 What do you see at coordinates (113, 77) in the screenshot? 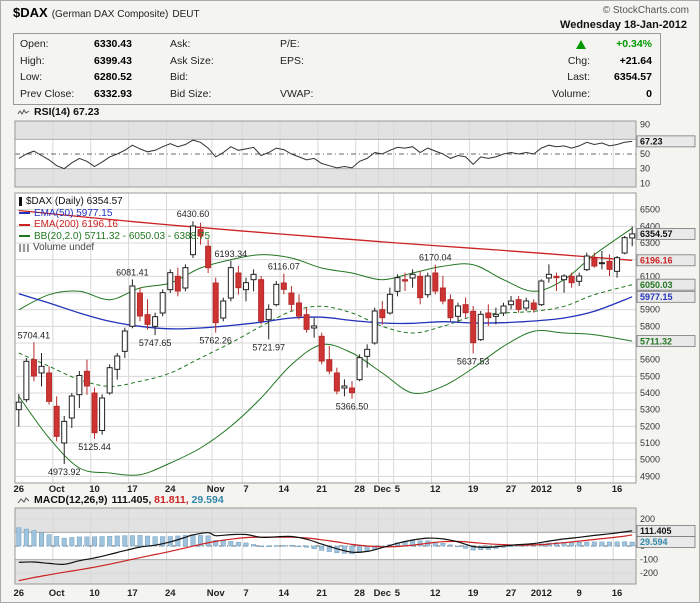
I see `quote-value: 6280.52` at bounding box center [113, 77].